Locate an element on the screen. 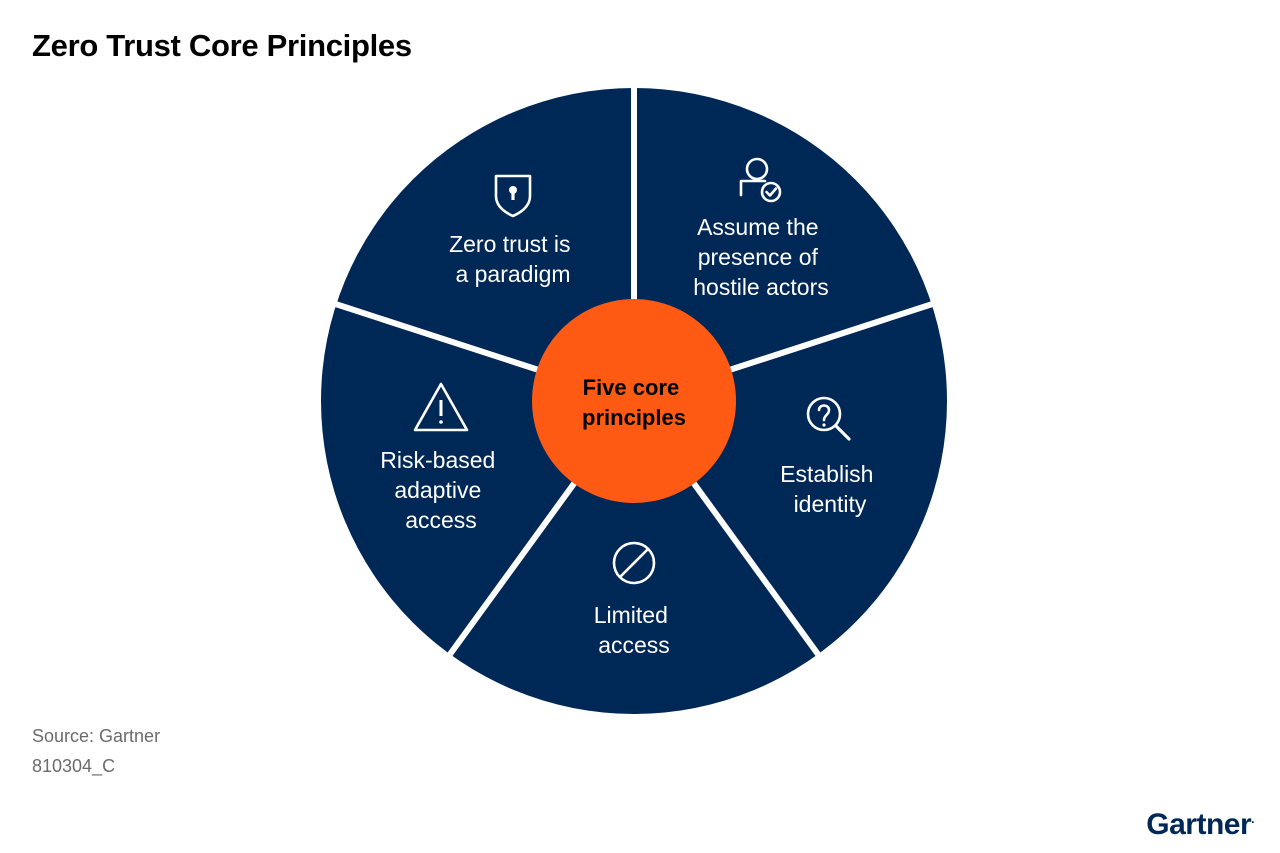 Image resolution: width=1280 pixels, height=853 pixels. segment-hostile-actors: Assume the presence of hostile actors is located at coordinates (761, 228).